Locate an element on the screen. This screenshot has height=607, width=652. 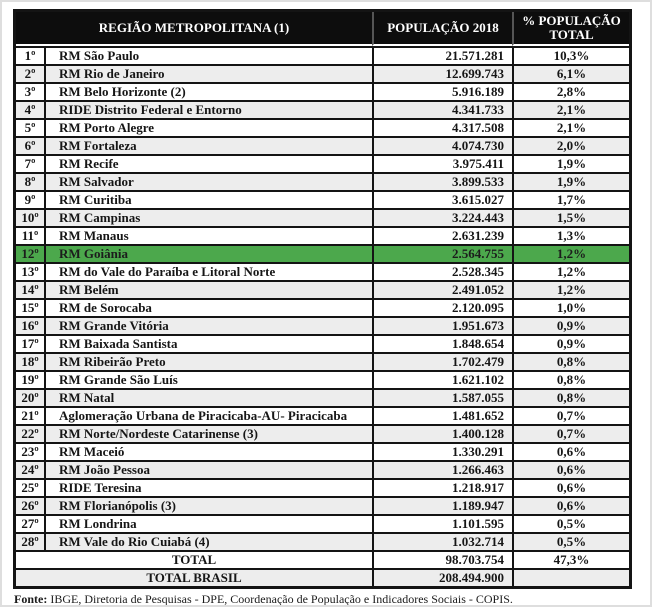
percent-cell: 10,3% is located at coordinates (570, 55).